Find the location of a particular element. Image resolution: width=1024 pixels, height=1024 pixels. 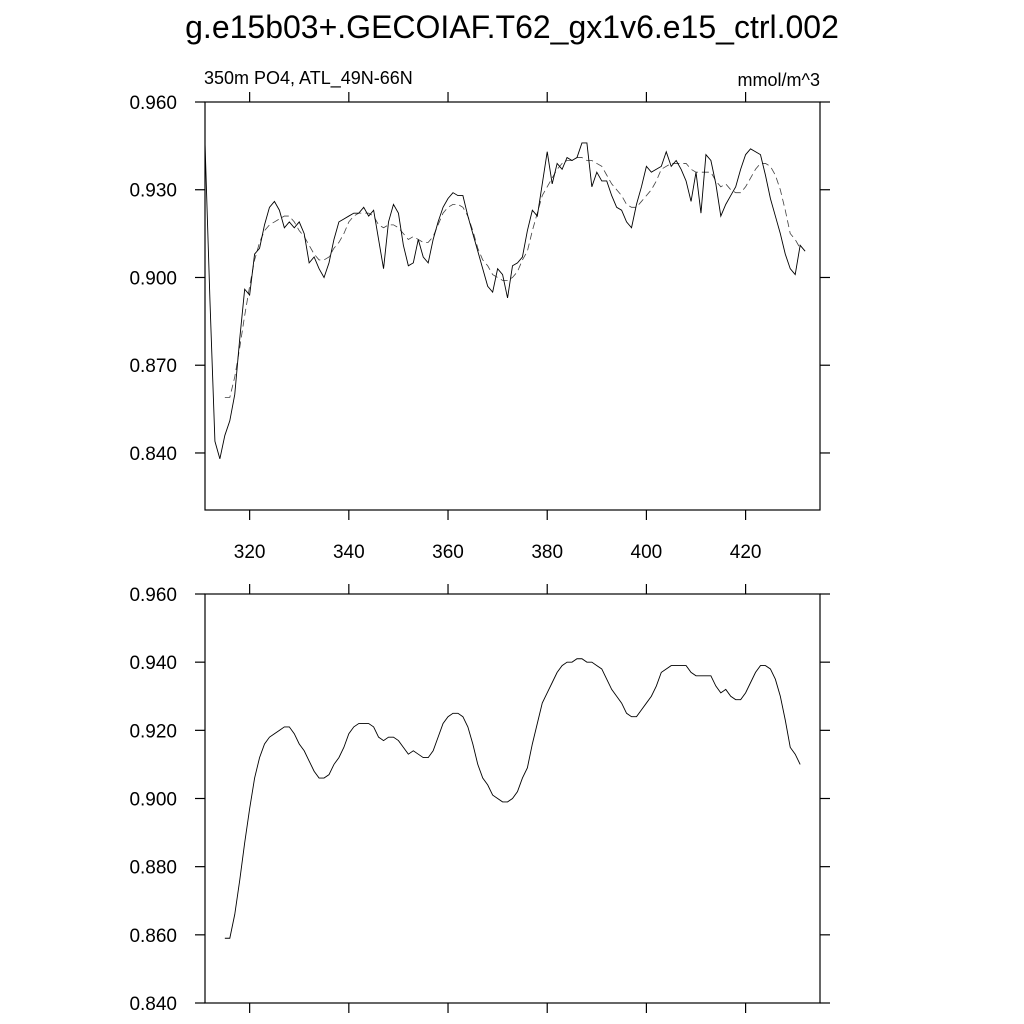

x-tick-label: 420 is located at coordinates (746, 552).